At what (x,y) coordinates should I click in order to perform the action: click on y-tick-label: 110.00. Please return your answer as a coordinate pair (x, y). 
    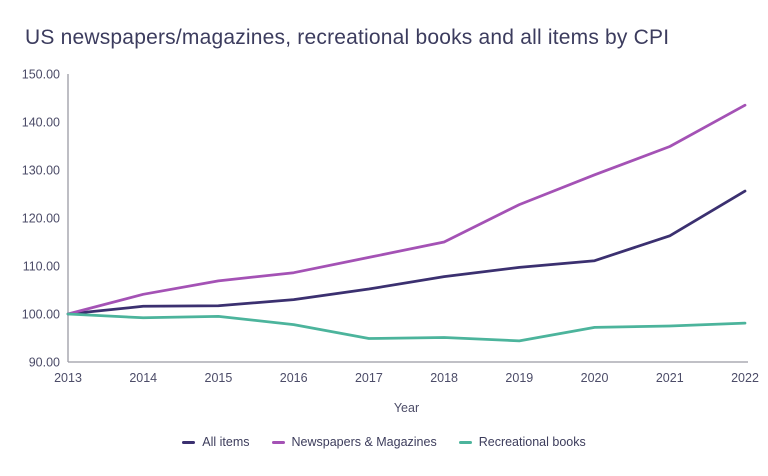
    Looking at the image, I should click on (41, 267).